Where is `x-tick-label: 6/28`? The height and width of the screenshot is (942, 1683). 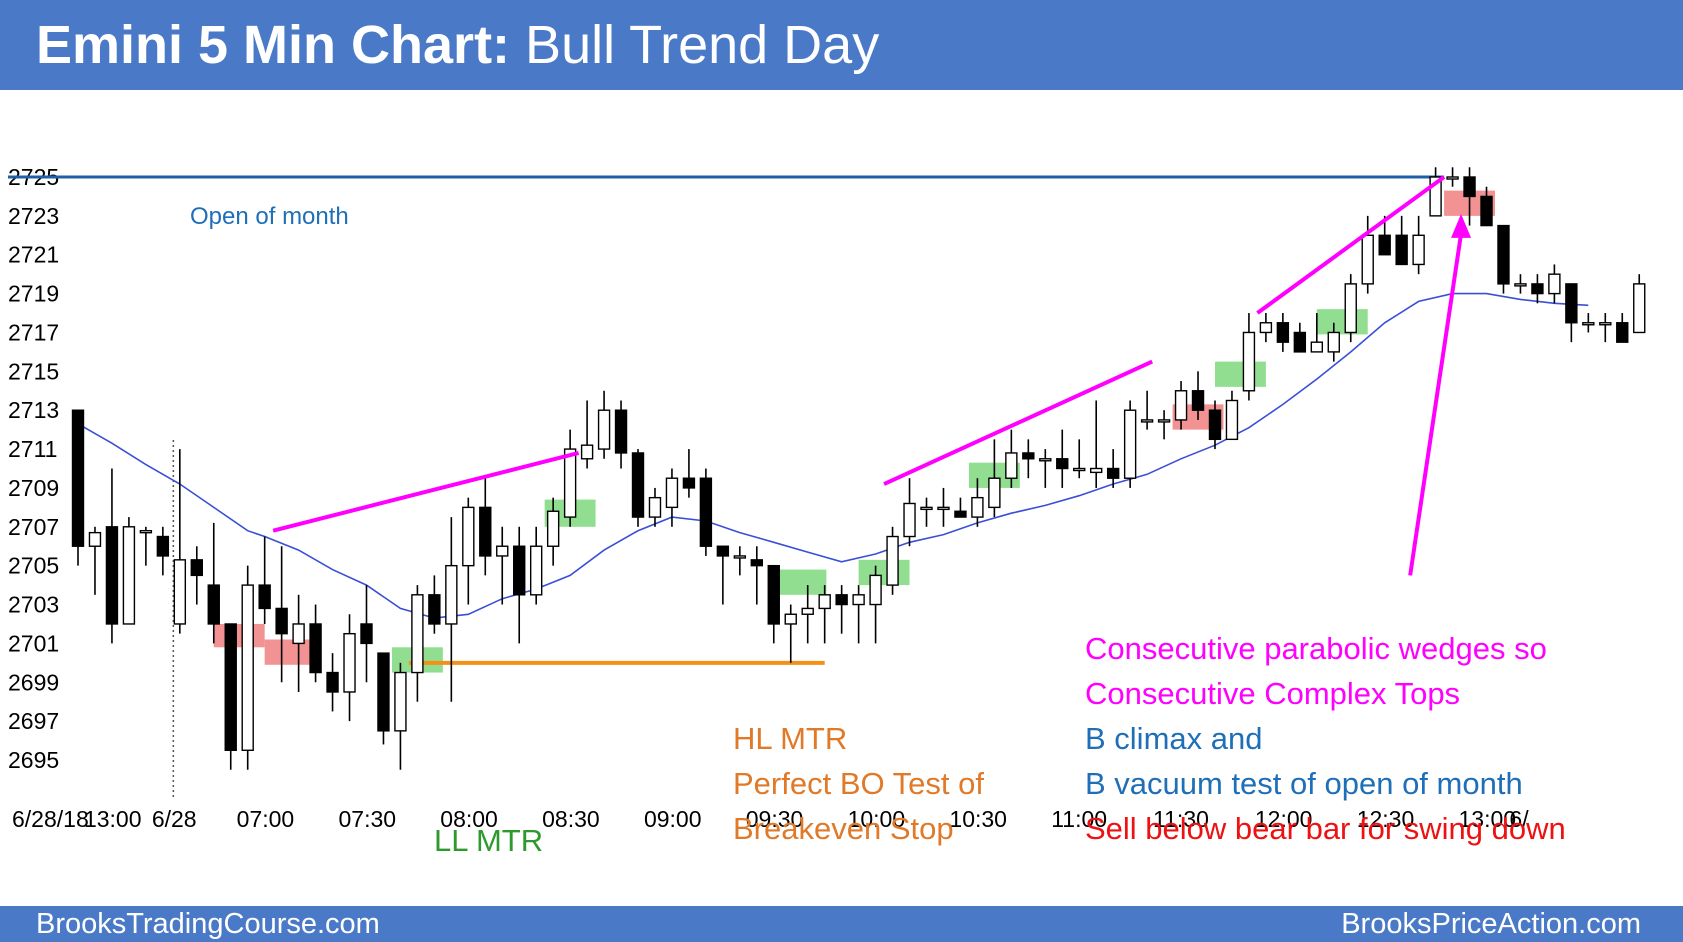 x-tick-label: 6/28 is located at coordinates (174, 819).